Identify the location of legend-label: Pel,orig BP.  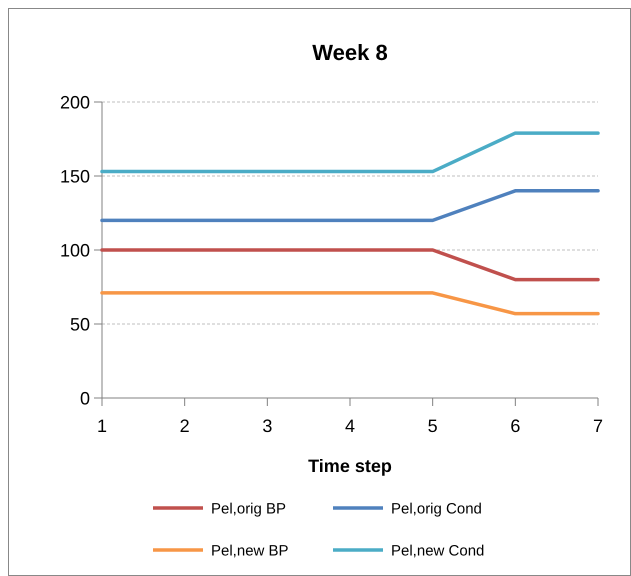
(248, 509).